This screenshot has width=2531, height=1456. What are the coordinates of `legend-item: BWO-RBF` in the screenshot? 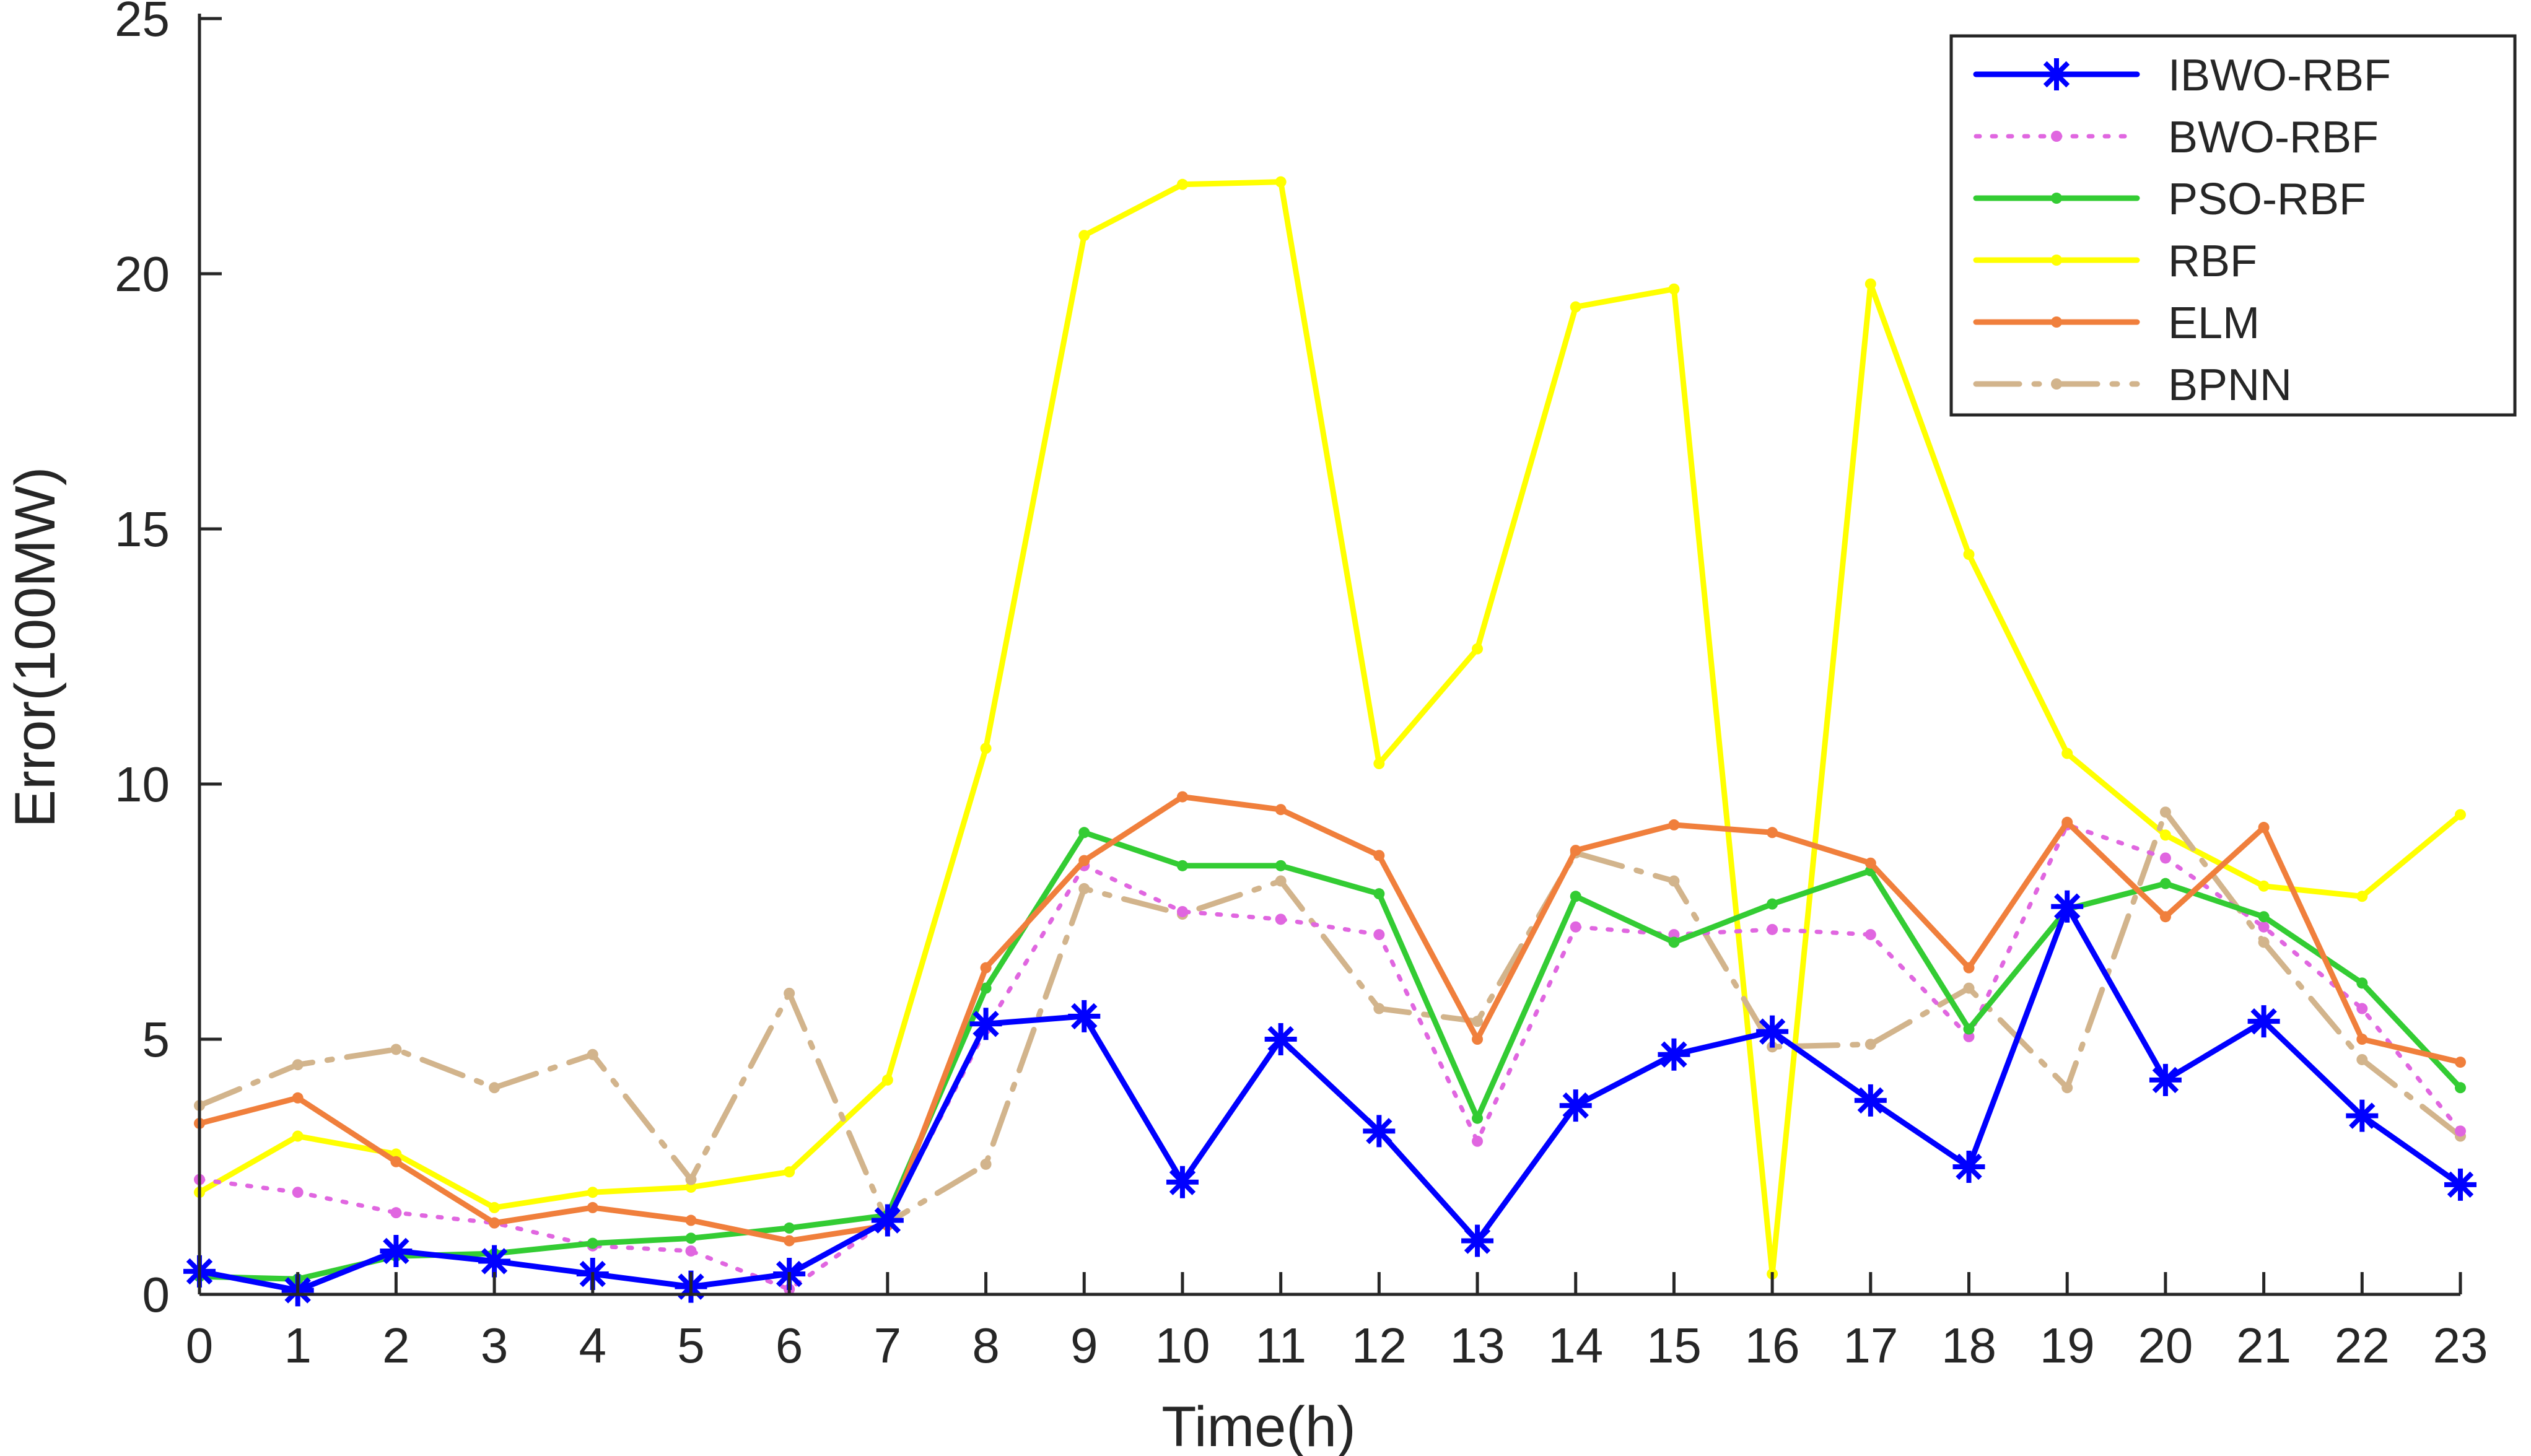 It's located at (2176, 137).